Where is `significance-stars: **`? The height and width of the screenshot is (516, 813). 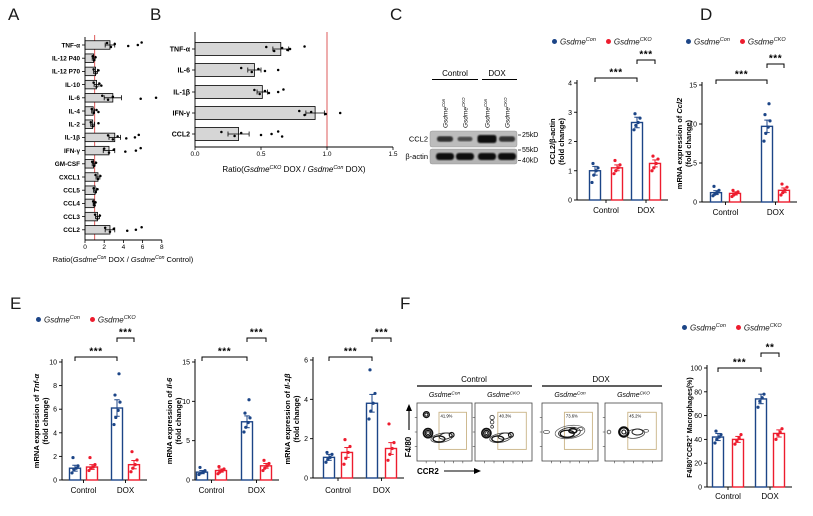
significance-stars: ** is located at coordinates (770, 348).